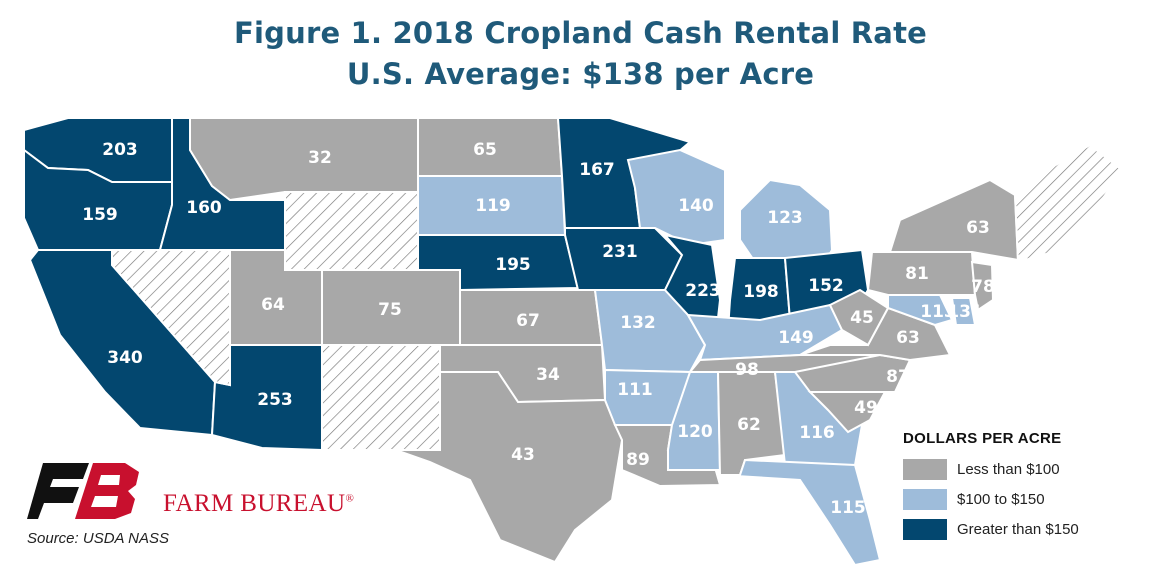 The width and height of the screenshot is (1161, 570). I want to click on state-nc, so click(852, 373).